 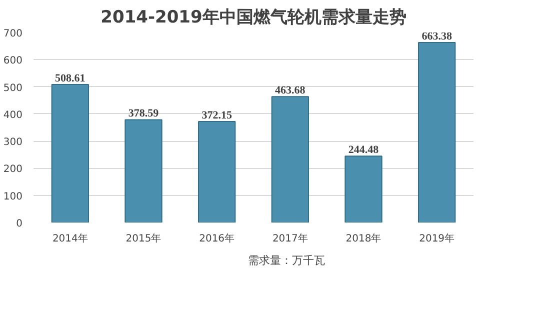 What do you see at coordinates (290, 238) in the screenshot?
I see `x-tick-label: 2017年` at bounding box center [290, 238].